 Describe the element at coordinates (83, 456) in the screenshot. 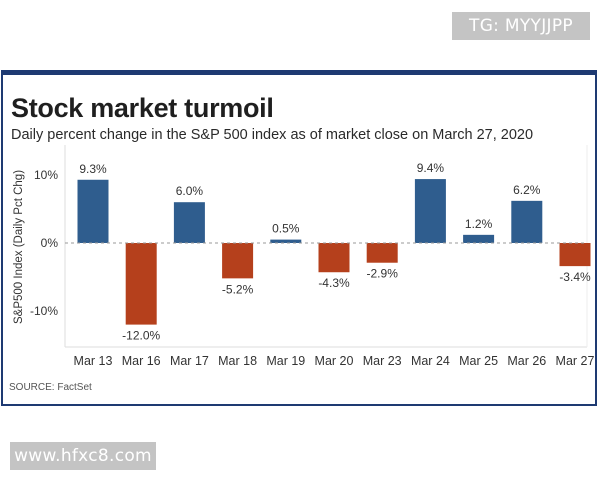

I see `watermark-bottom: www.hfxc8.com` at that location.